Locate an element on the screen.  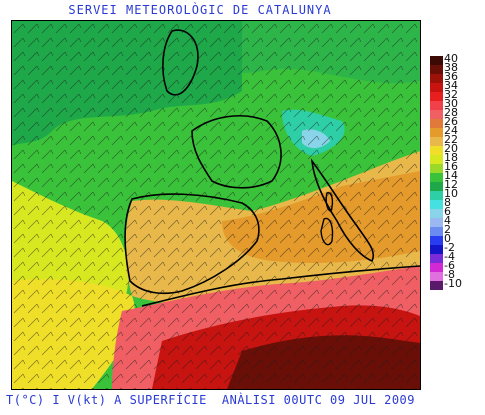
legend-label: 28 is located at coordinates (451, 112).